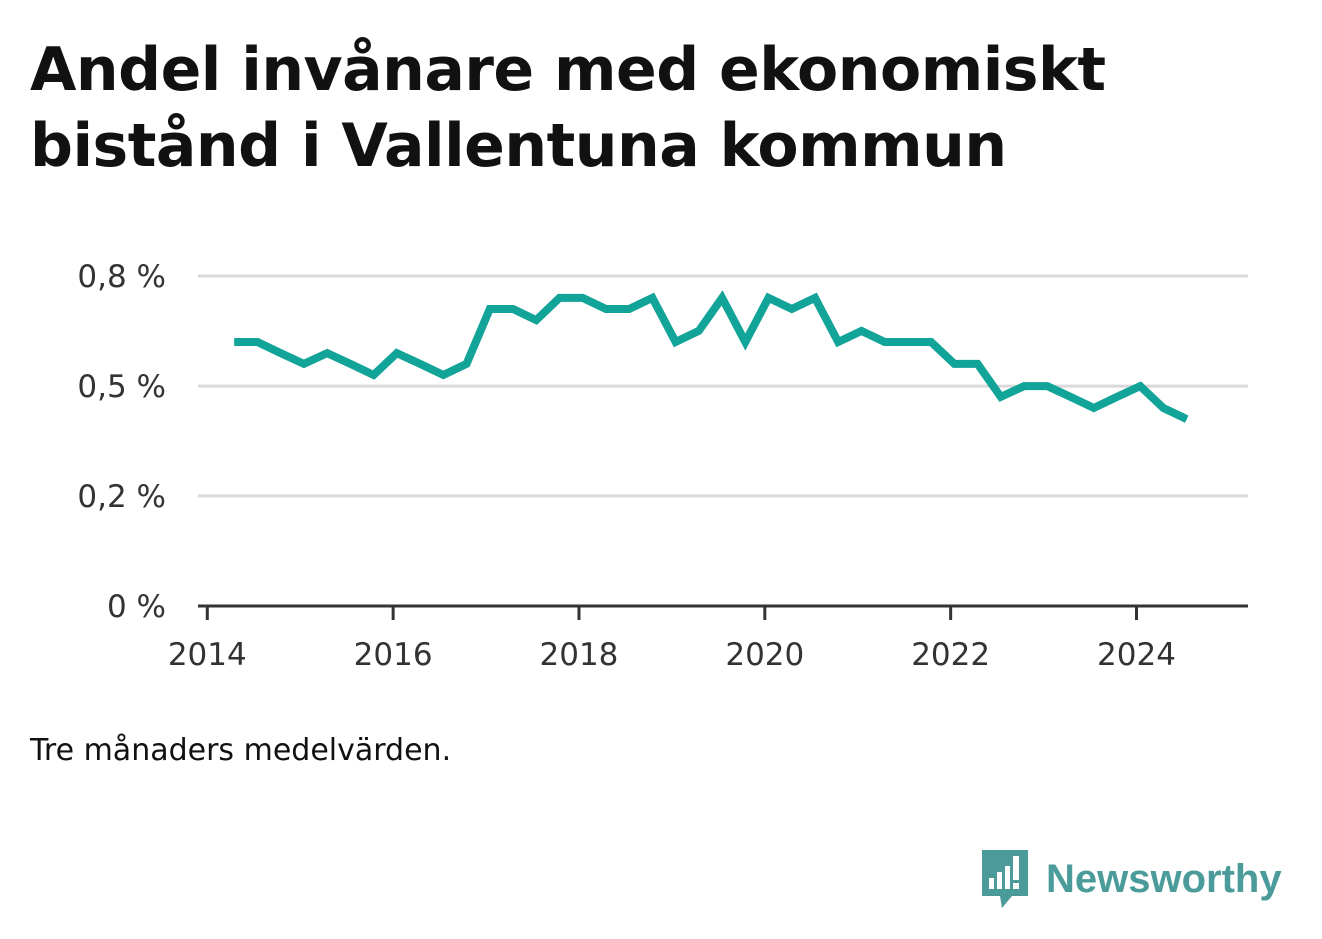 Image resolution: width=1322 pixels, height=939 pixels. I want to click on x-tick-label: 2024, so click(1136, 655).